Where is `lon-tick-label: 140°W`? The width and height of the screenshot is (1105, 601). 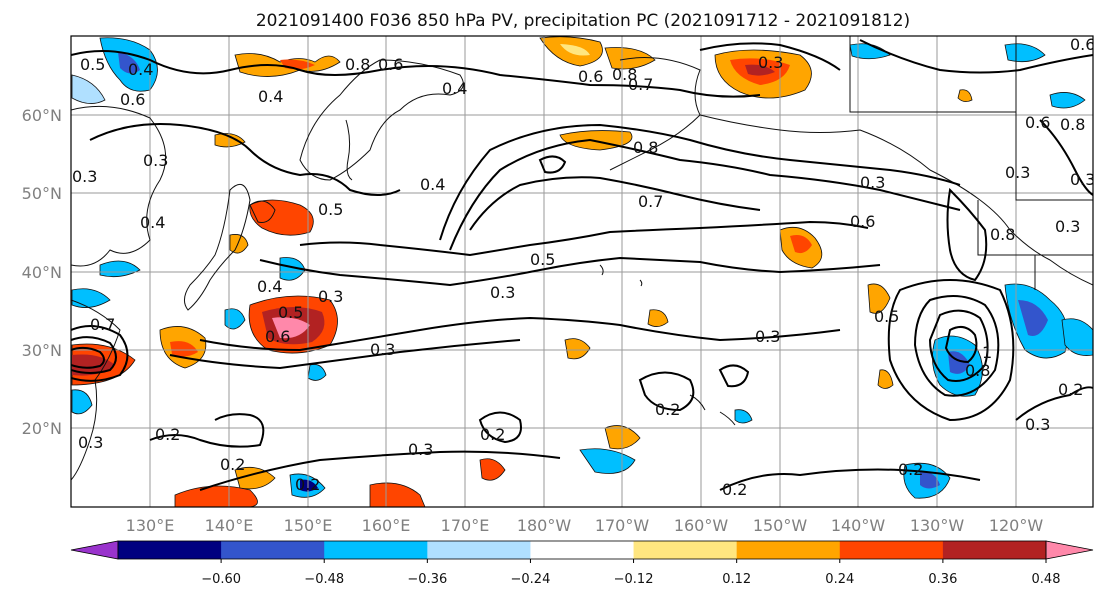
lon-tick-label: 140°W is located at coordinates (858, 525).